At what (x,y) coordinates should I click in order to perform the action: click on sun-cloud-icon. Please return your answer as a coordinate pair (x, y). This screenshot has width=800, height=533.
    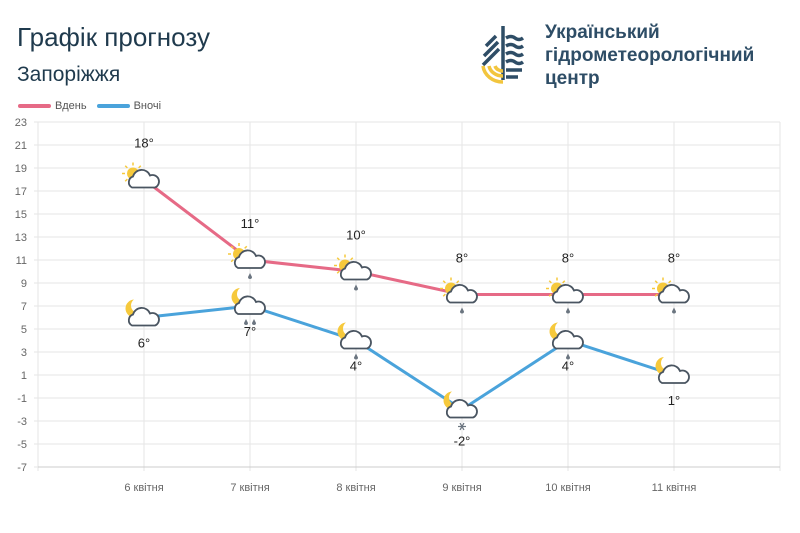
    Looking at the image, I should click on (141, 175).